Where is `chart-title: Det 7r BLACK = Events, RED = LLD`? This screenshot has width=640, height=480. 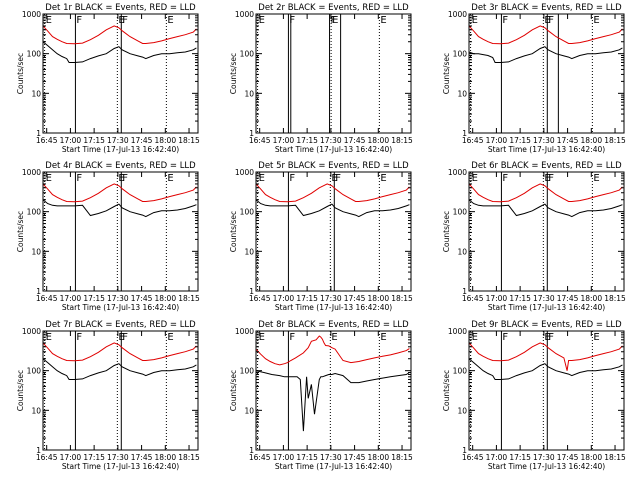 chart-title: Det 7r BLACK = Events, RED = LLD is located at coordinates (120, 325).